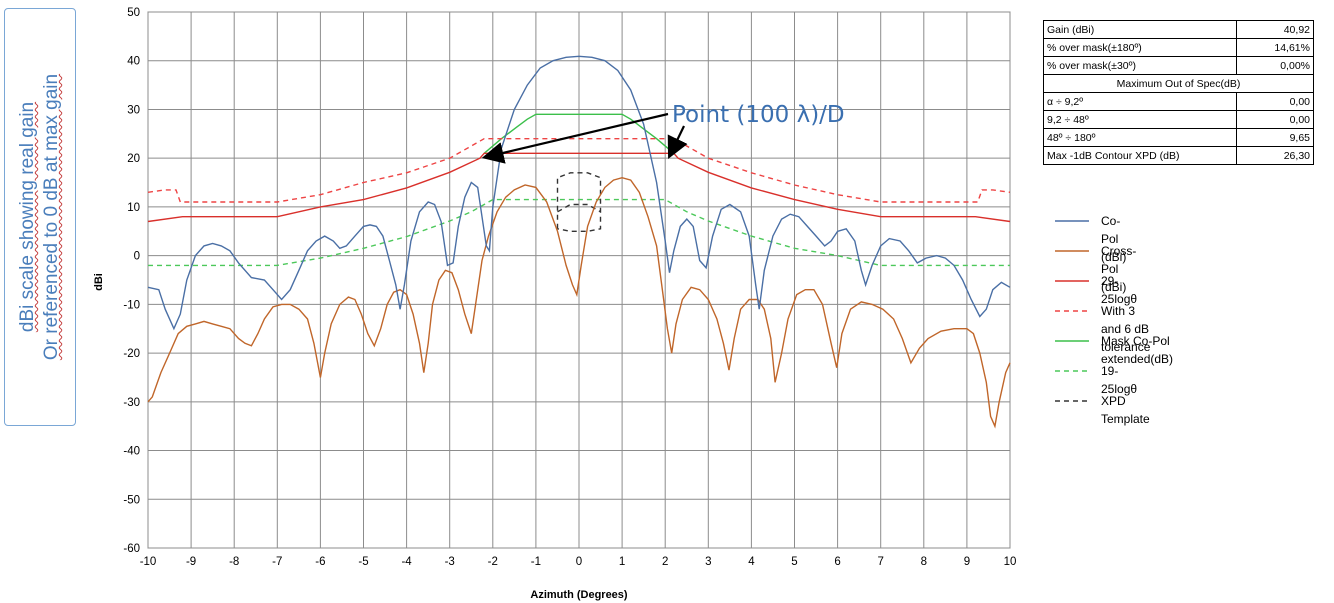 This screenshot has width=1334, height=603. I want to click on annotation-text: Point (100 λ)/D, so click(758, 115).